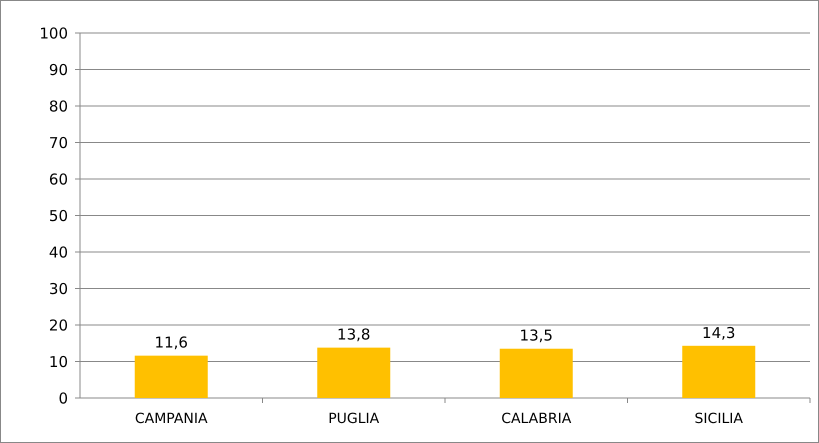  Describe the element at coordinates (58, 289) in the screenshot. I see `y-tick-label: 30` at that location.